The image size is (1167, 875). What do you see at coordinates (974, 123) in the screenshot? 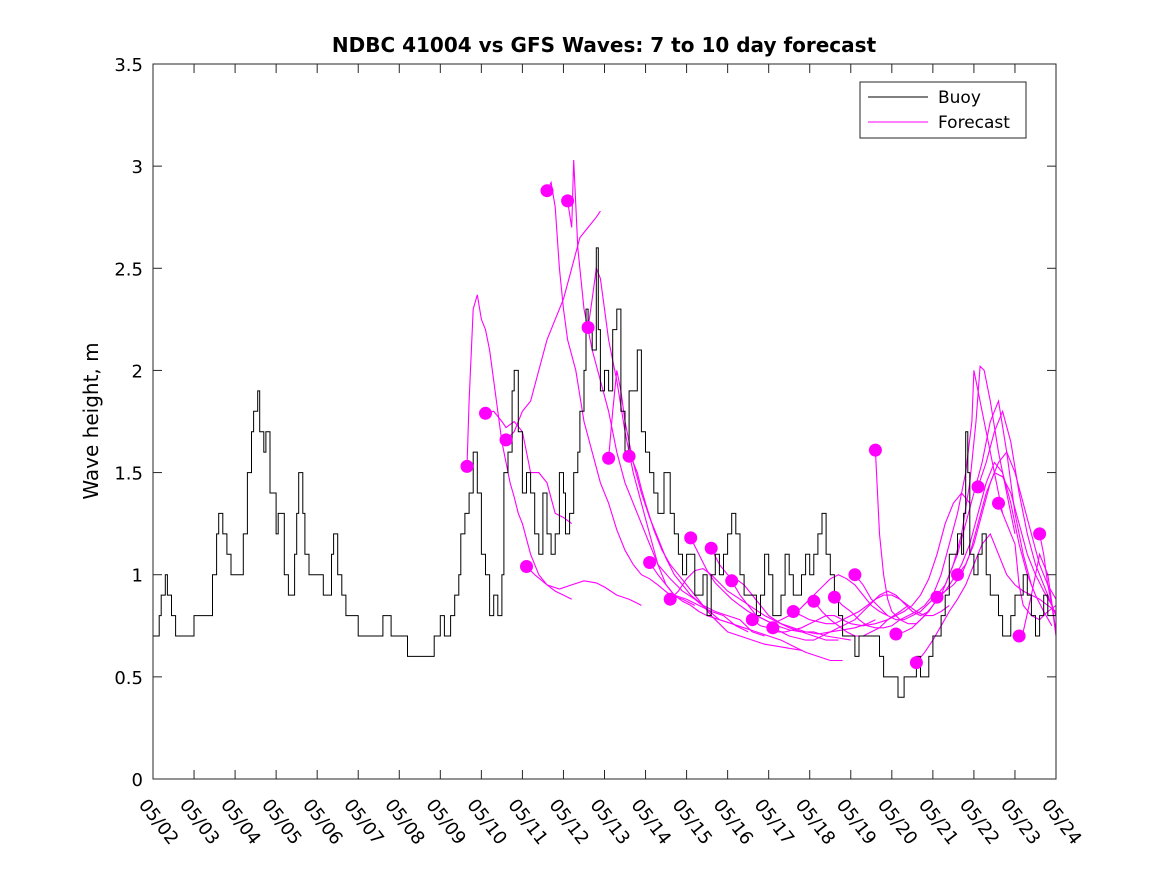
I see `legend-forecast-label: Forecast` at bounding box center [974, 123].